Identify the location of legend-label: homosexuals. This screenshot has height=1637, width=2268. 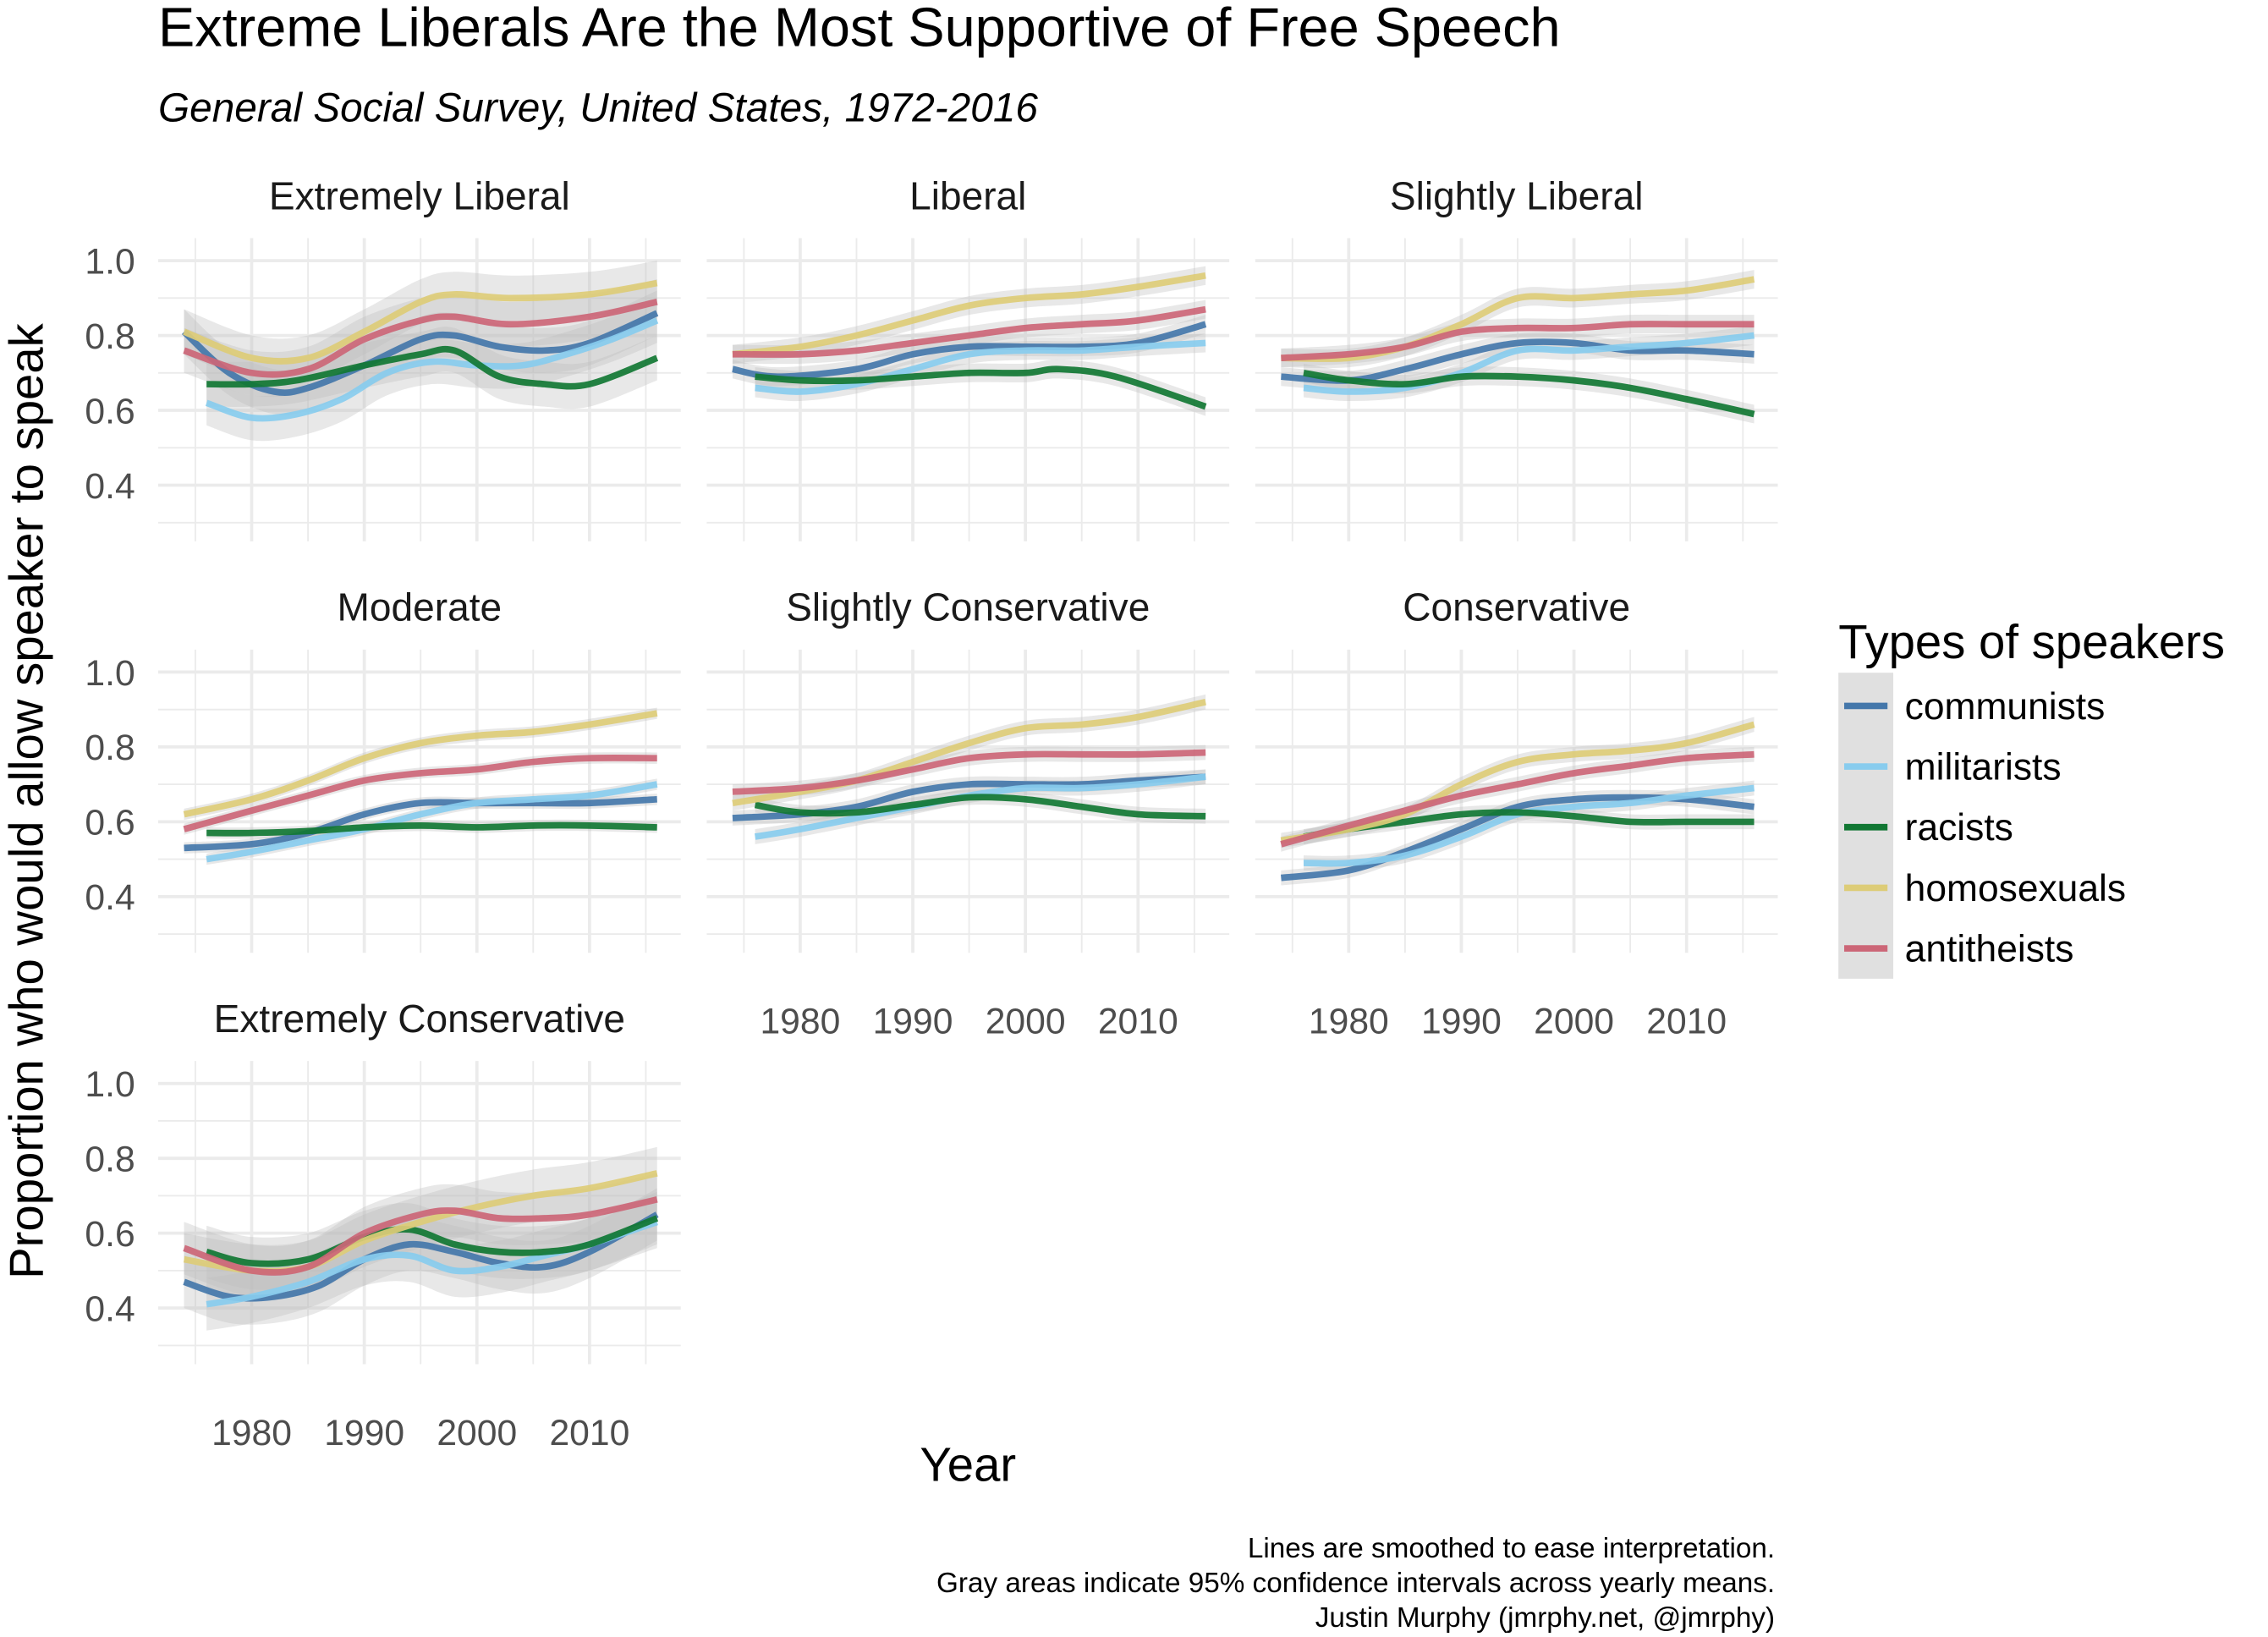
(2015, 888).